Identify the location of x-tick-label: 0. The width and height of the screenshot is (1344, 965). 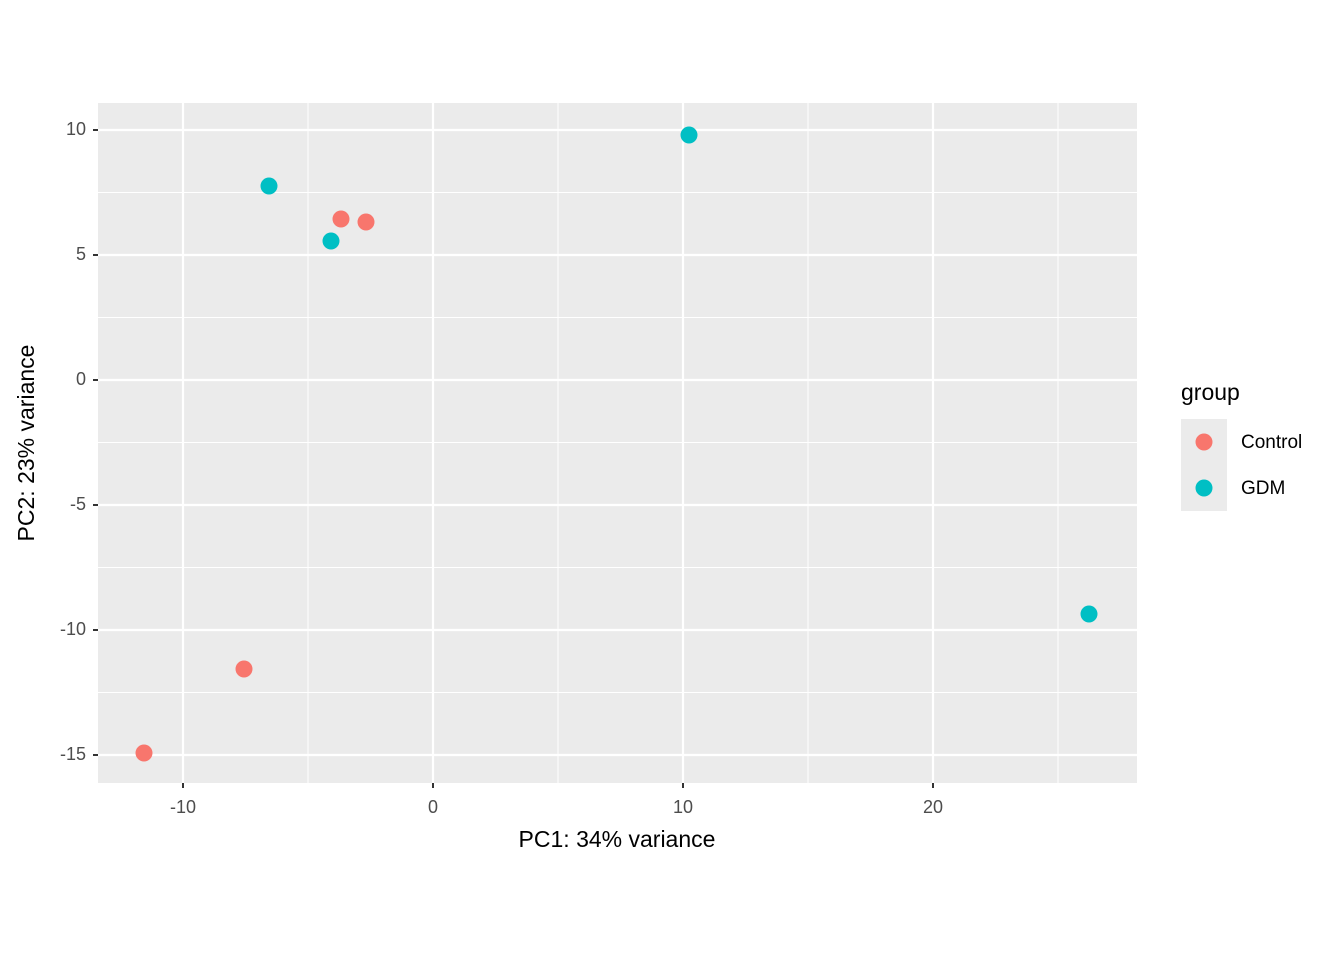
(433, 807).